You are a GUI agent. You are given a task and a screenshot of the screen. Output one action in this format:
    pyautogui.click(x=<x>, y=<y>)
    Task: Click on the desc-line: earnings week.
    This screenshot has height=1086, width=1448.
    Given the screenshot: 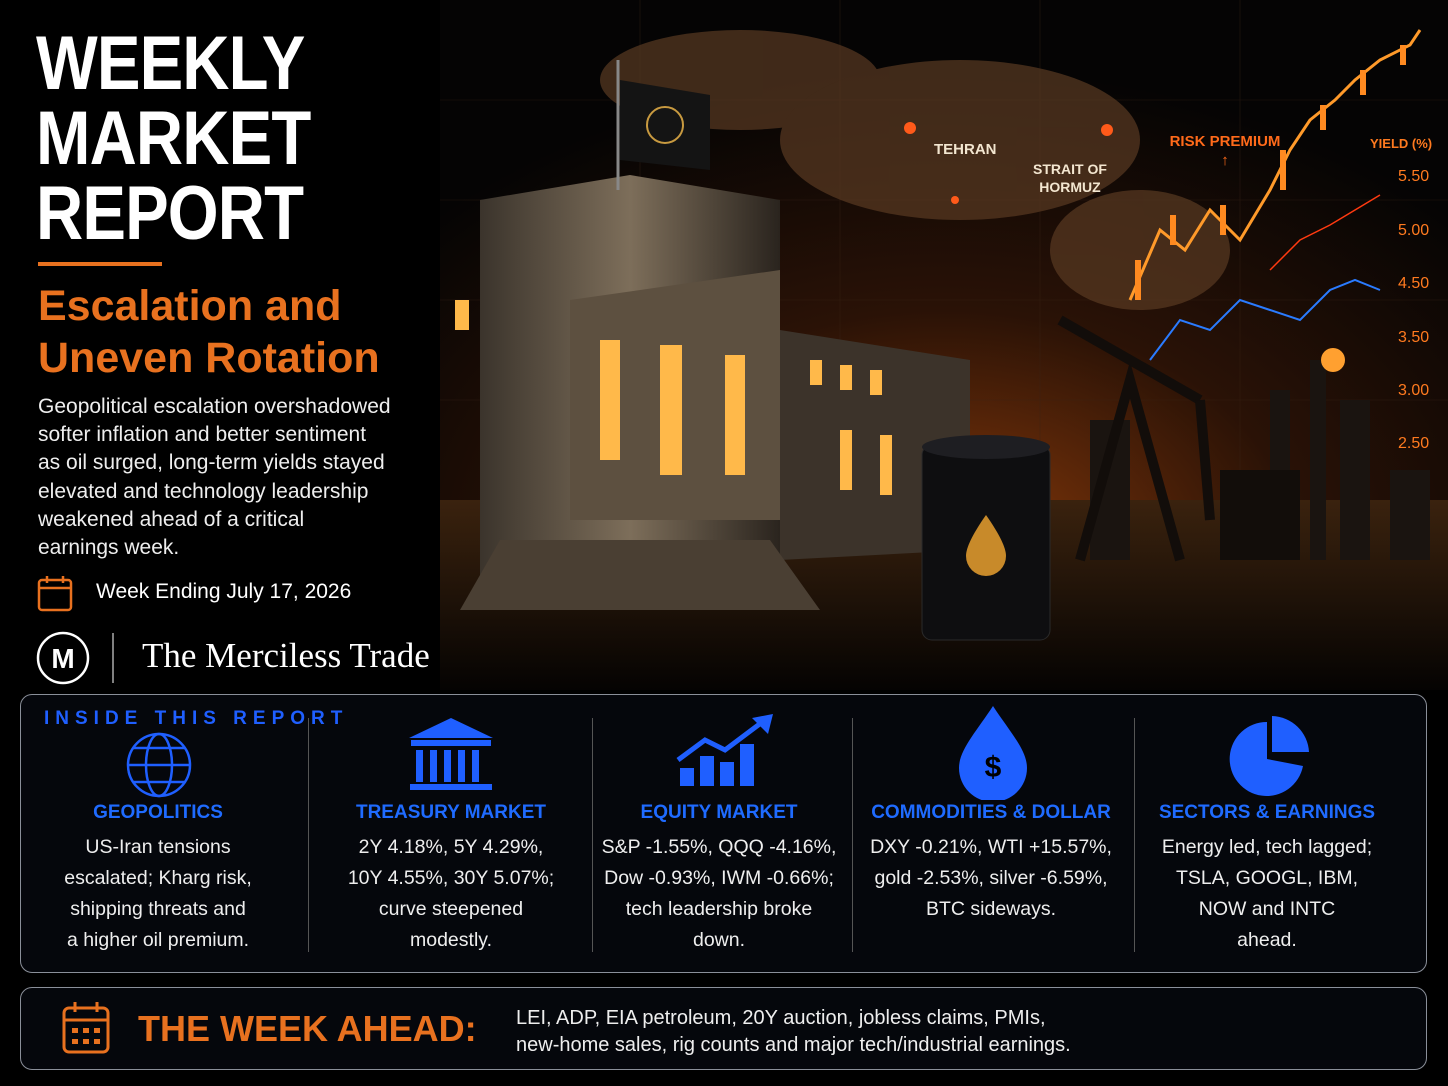 What is the action you would take?
    pyautogui.click(x=109, y=548)
    